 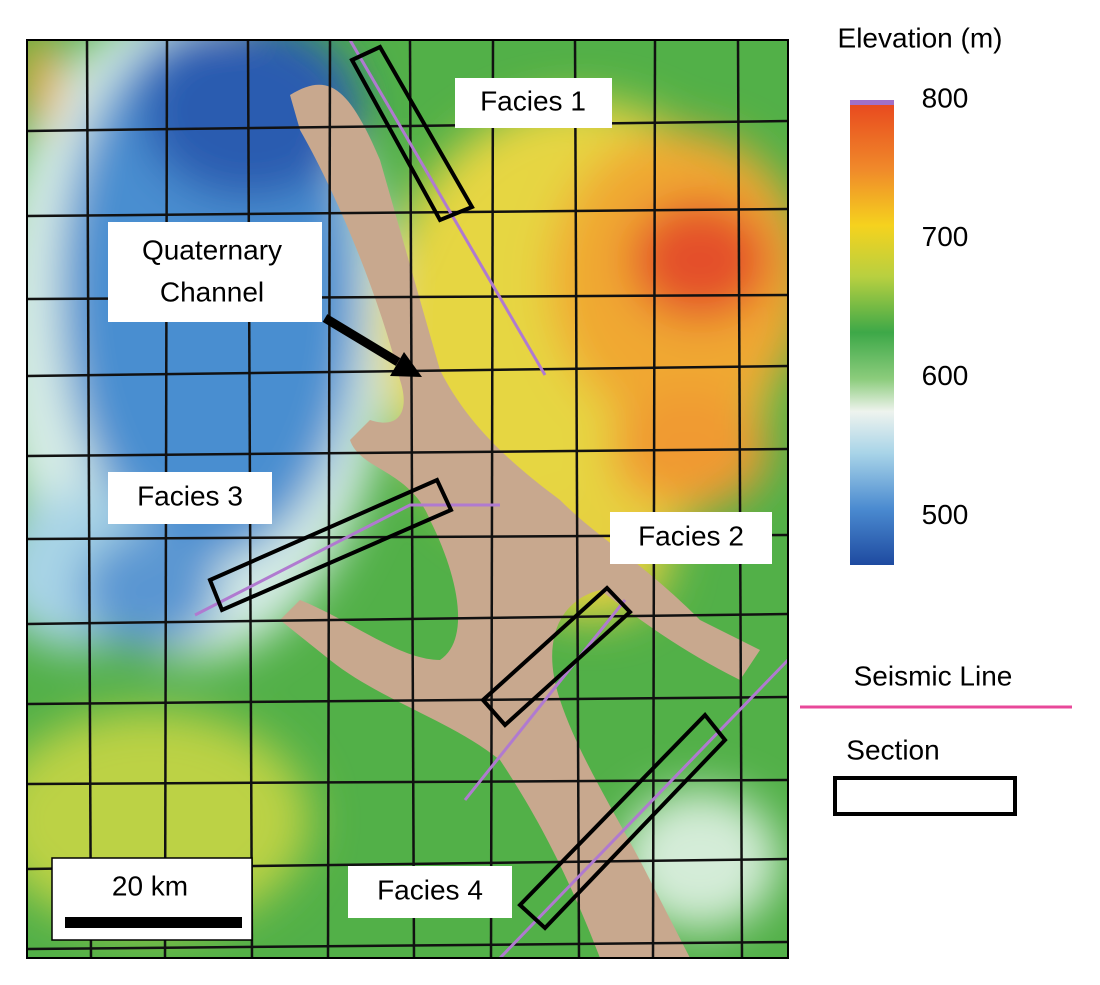 I want to click on colorbar-tick-label: 600, so click(x=945, y=375).